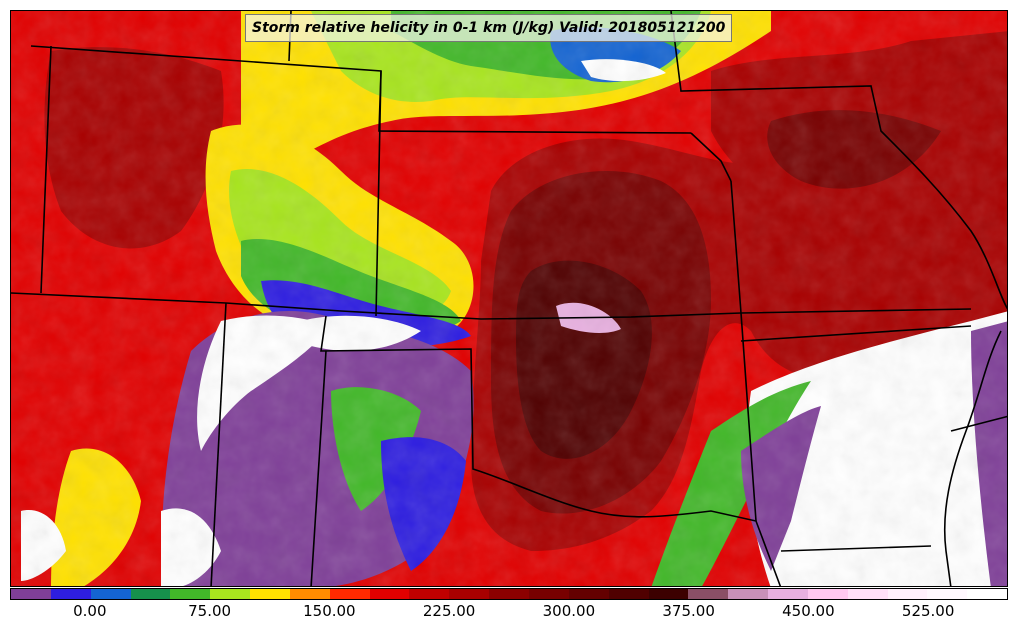  I want to click on colorbar-tick-label: 150.00, so click(329, 611).